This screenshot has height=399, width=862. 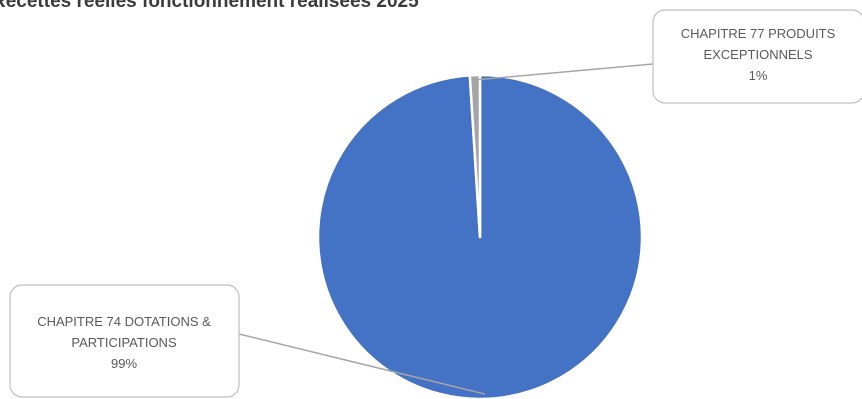 I want to click on slice-name-label-1: CHAPITRE 74 DOTATIONS &, so click(x=124, y=321).